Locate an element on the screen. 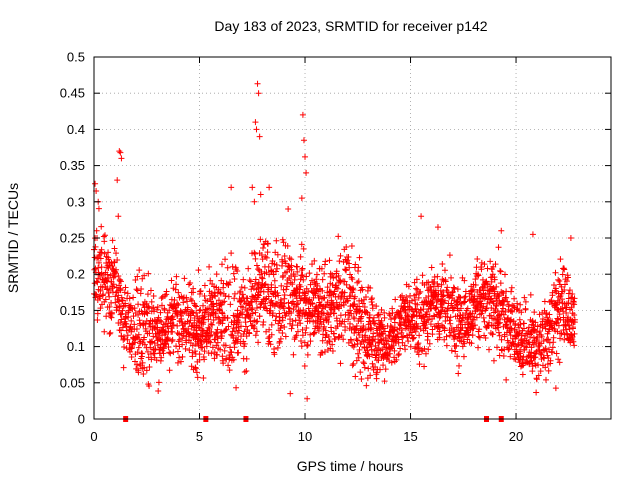  x-tick-label: 20 is located at coordinates (516, 436).